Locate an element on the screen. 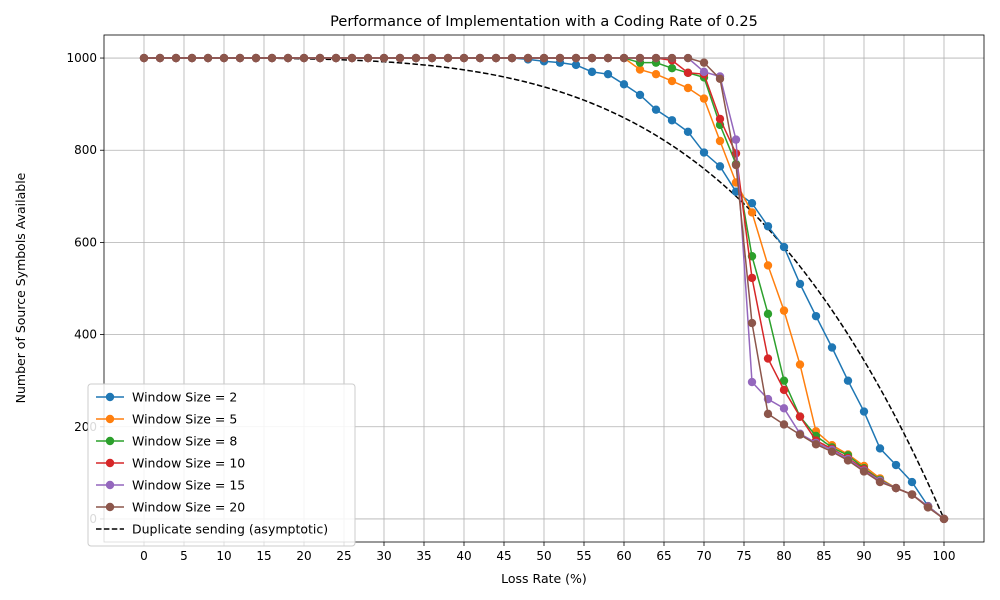  x-tick-label: 45 is located at coordinates (503, 556).